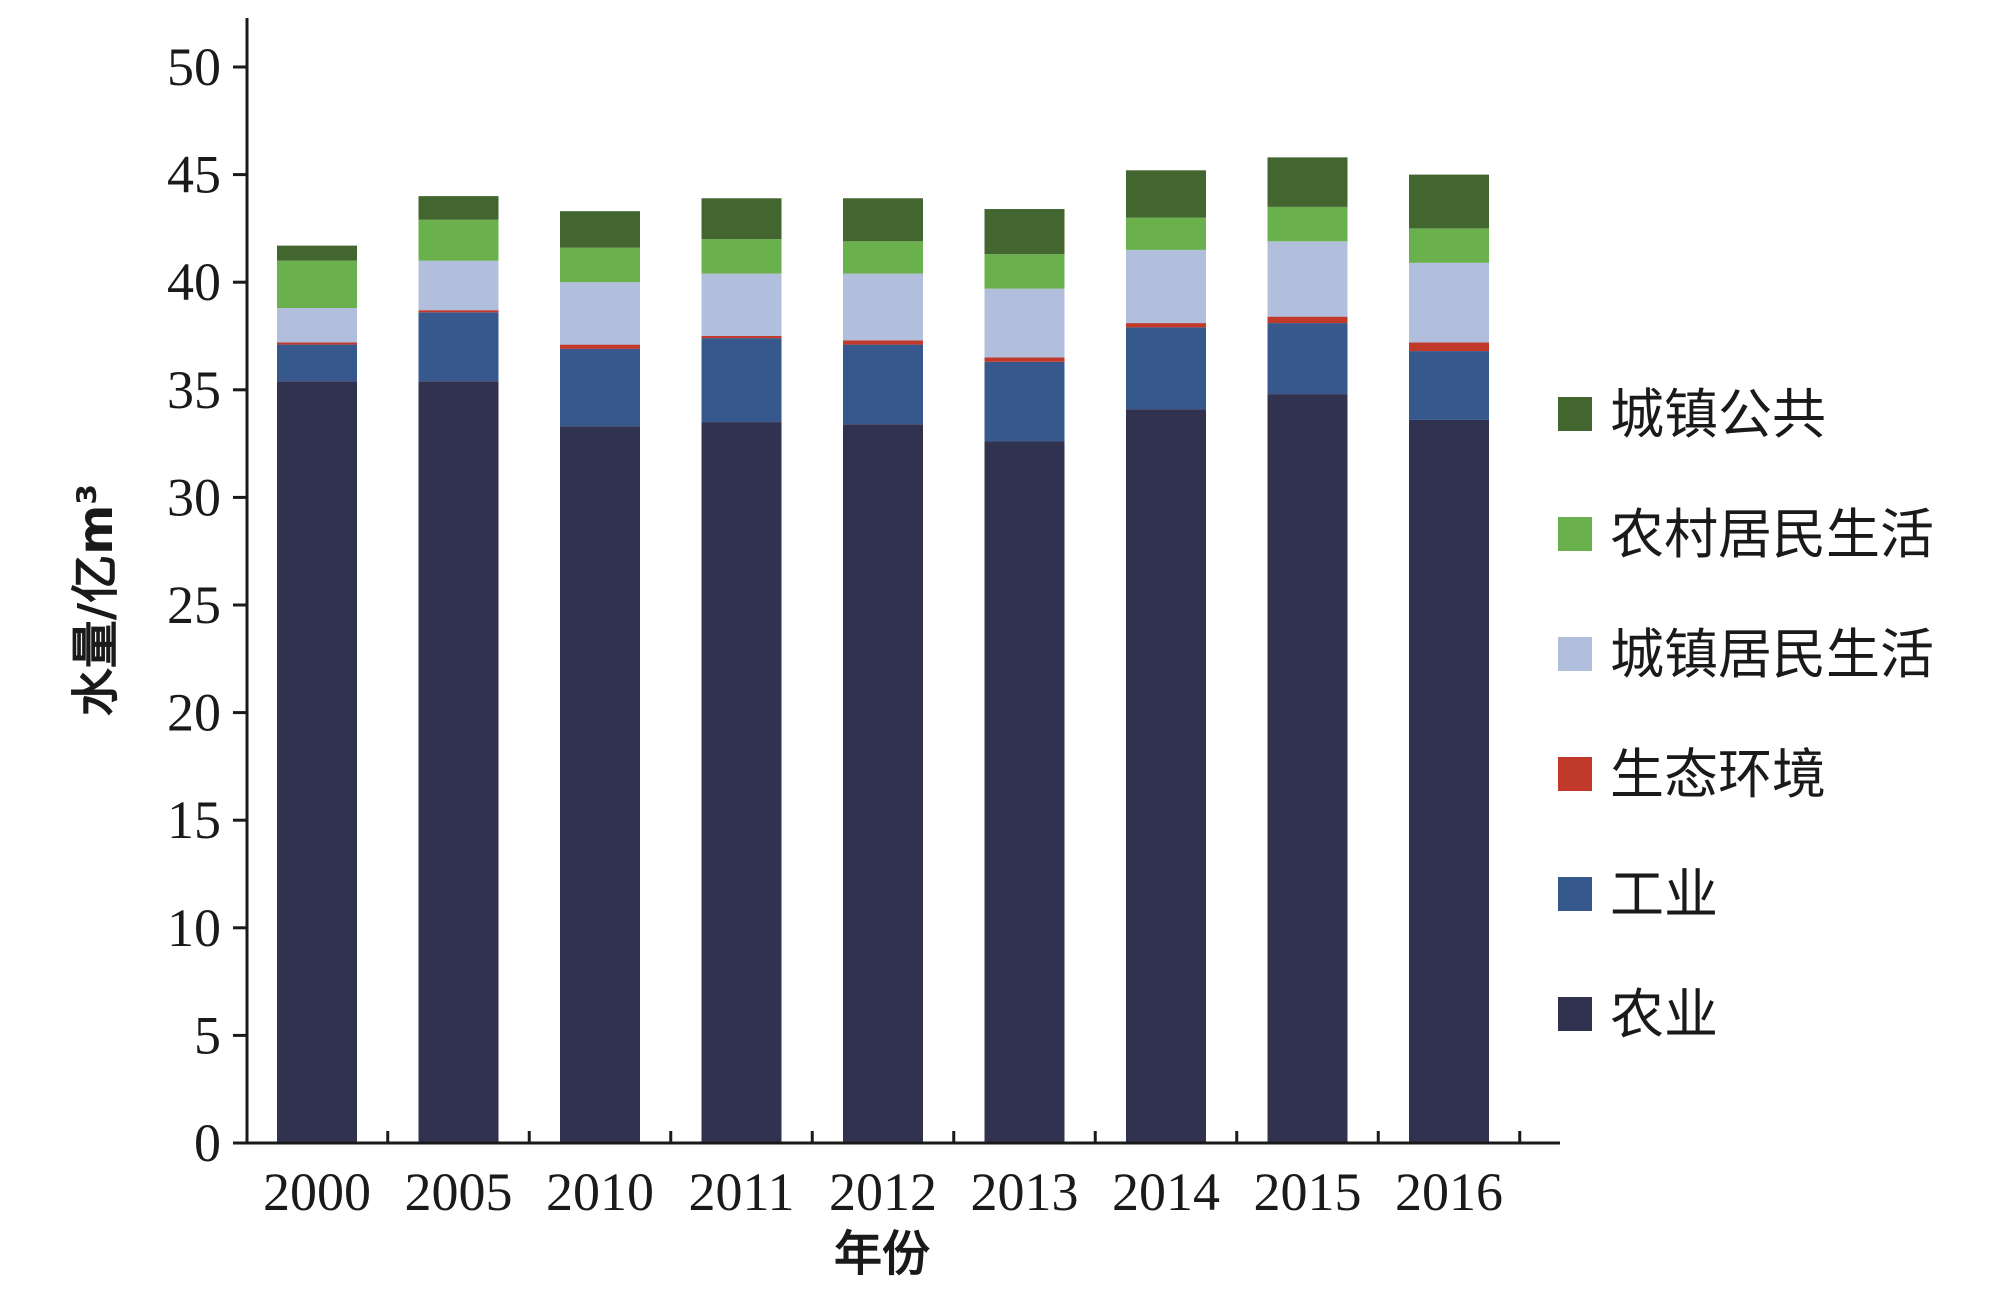 Image resolution: width=2008 pixels, height=1299 pixels. What do you see at coordinates (1718, 774) in the screenshot?
I see `legend-label: 生态环境` at bounding box center [1718, 774].